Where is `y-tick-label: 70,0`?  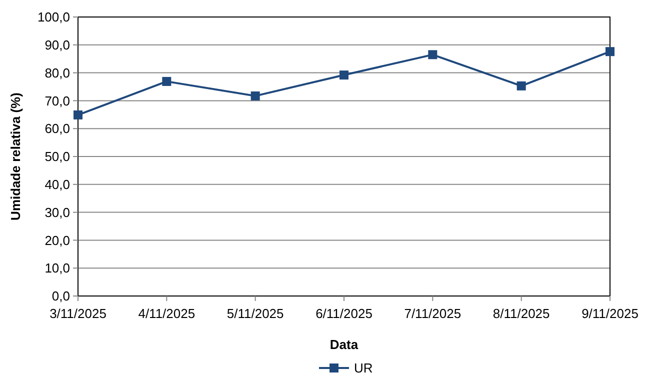 y-tick-label: 70,0 is located at coordinates (57, 100).